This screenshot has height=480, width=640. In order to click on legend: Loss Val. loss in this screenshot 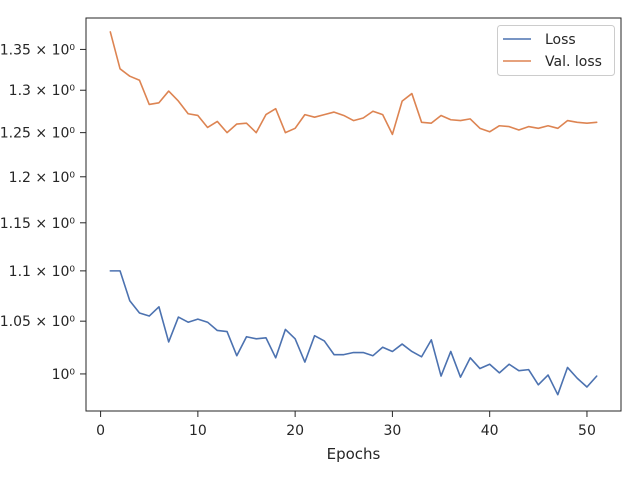, I will do `click(556, 50)`.